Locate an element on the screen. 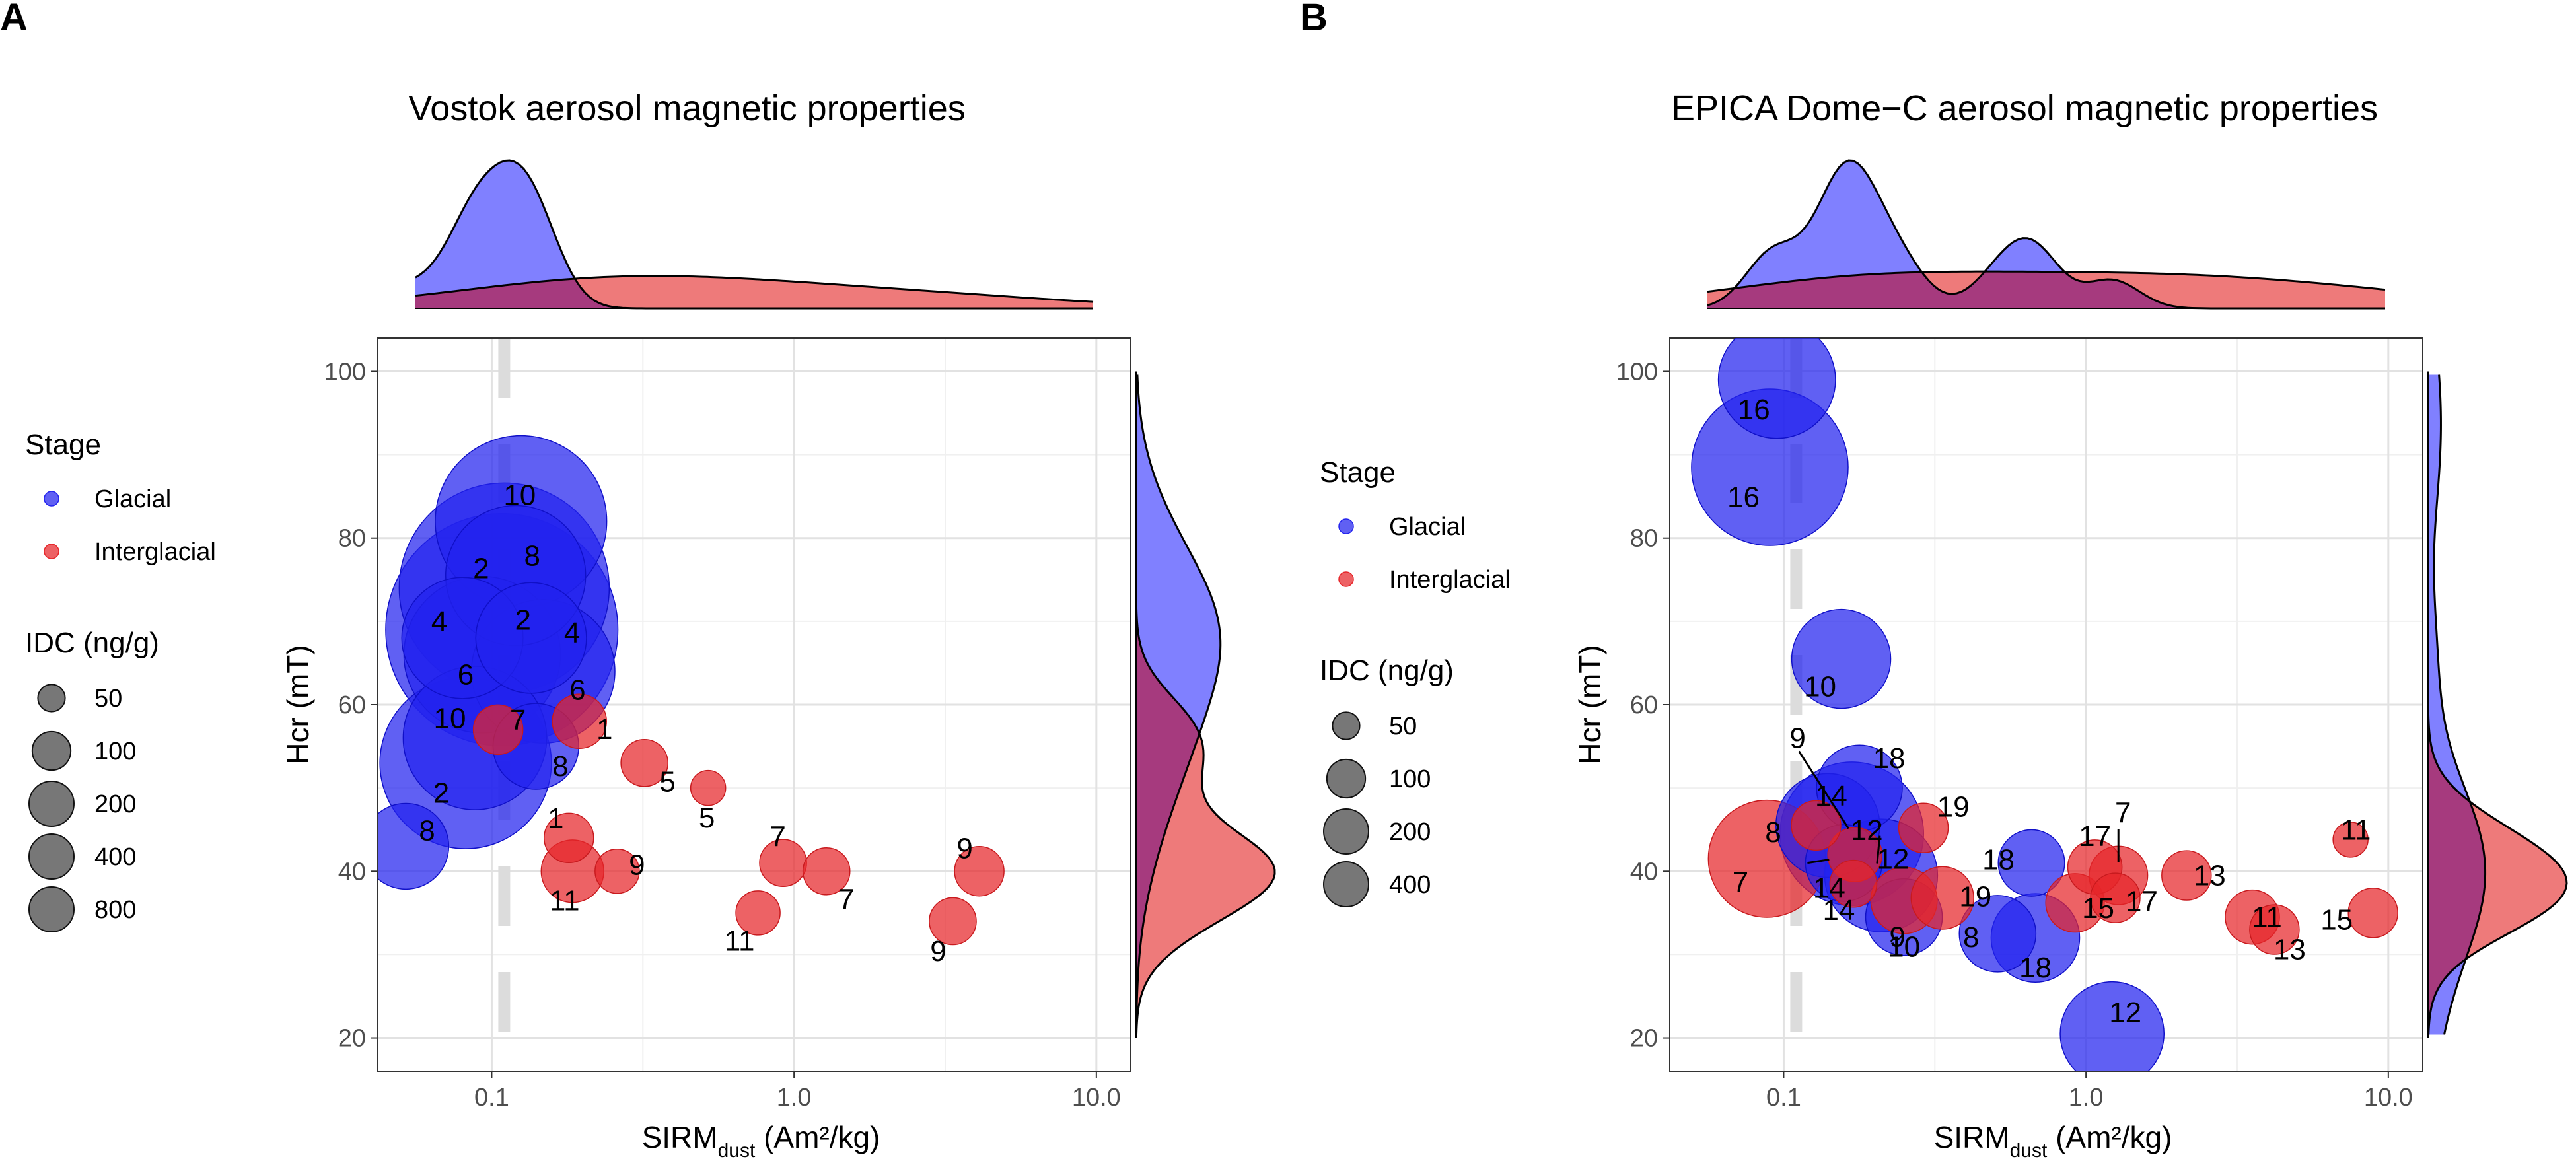 Image resolution: width=2576 pixels, height=1161 pixels. density-interglacial-y is located at coordinates (1206, 705).